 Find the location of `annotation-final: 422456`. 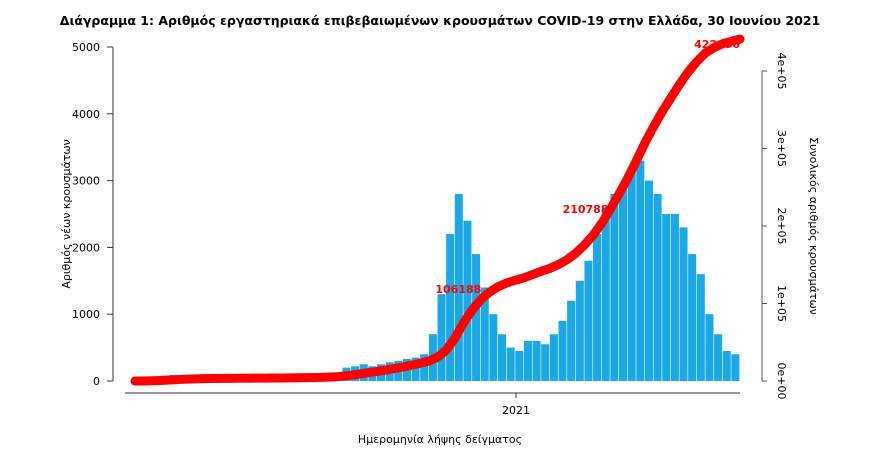

annotation-final: 422456 is located at coordinates (717, 44).